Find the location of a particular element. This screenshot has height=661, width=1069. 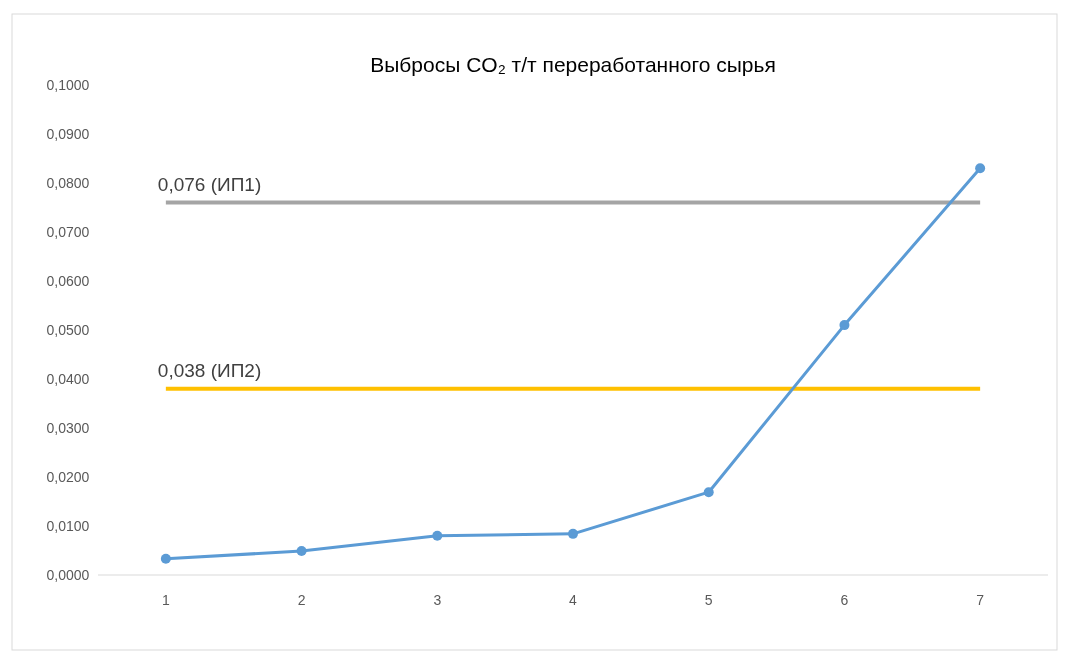

x-tick-label: 7 is located at coordinates (980, 600).